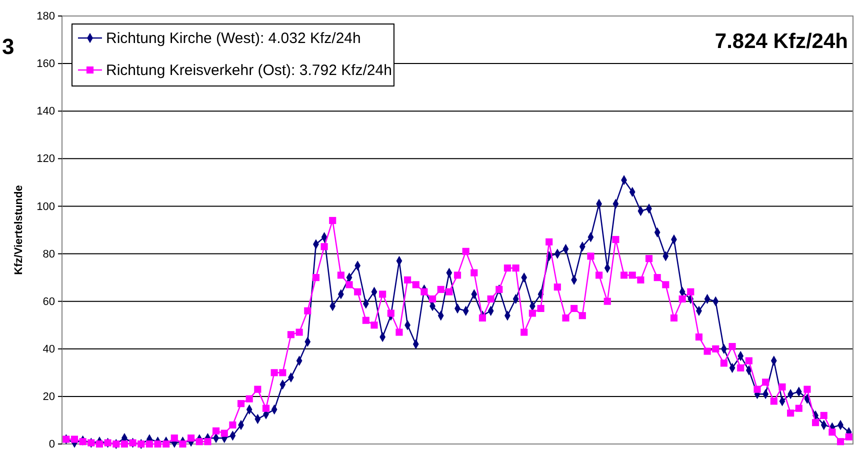 The width and height of the screenshot is (855, 452). Describe the element at coordinates (249, 70) in the screenshot. I see `legend-label: Richtung Kreisverkehr (Ost): 3.792 Kfz/24h` at that location.